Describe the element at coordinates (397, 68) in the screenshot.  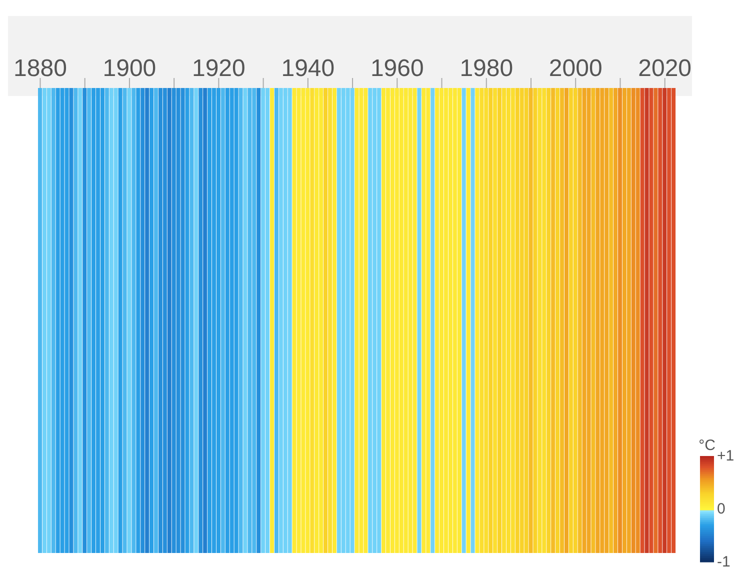
I see `x-tick-label: 1960` at that location.